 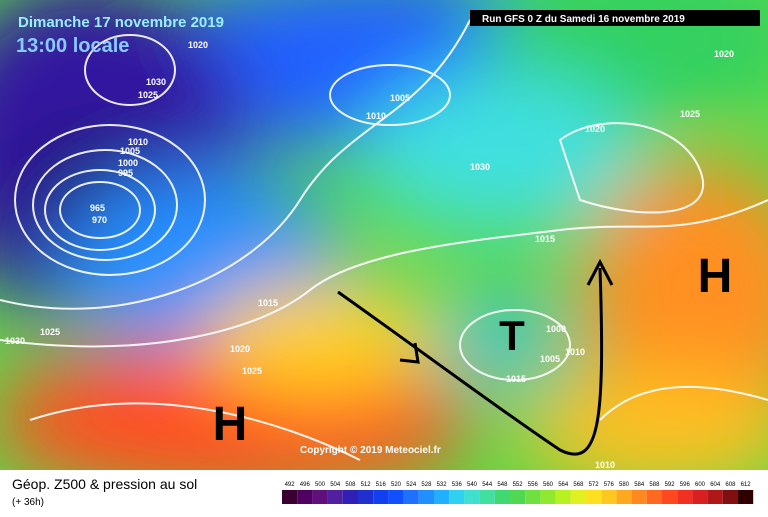 I want to click on colorbar-label: 608, so click(x=730, y=485).